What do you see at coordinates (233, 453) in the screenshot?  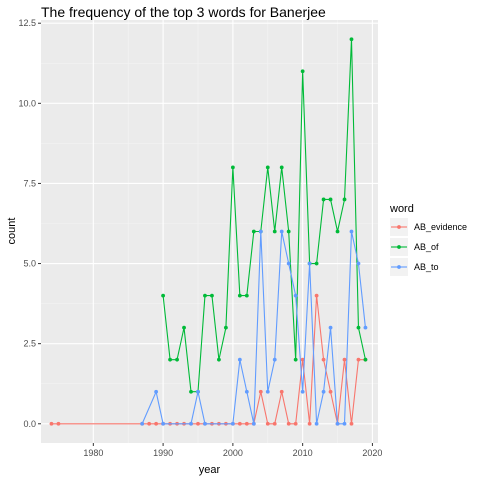 I see `x-tick-label: 2000` at bounding box center [233, 453].